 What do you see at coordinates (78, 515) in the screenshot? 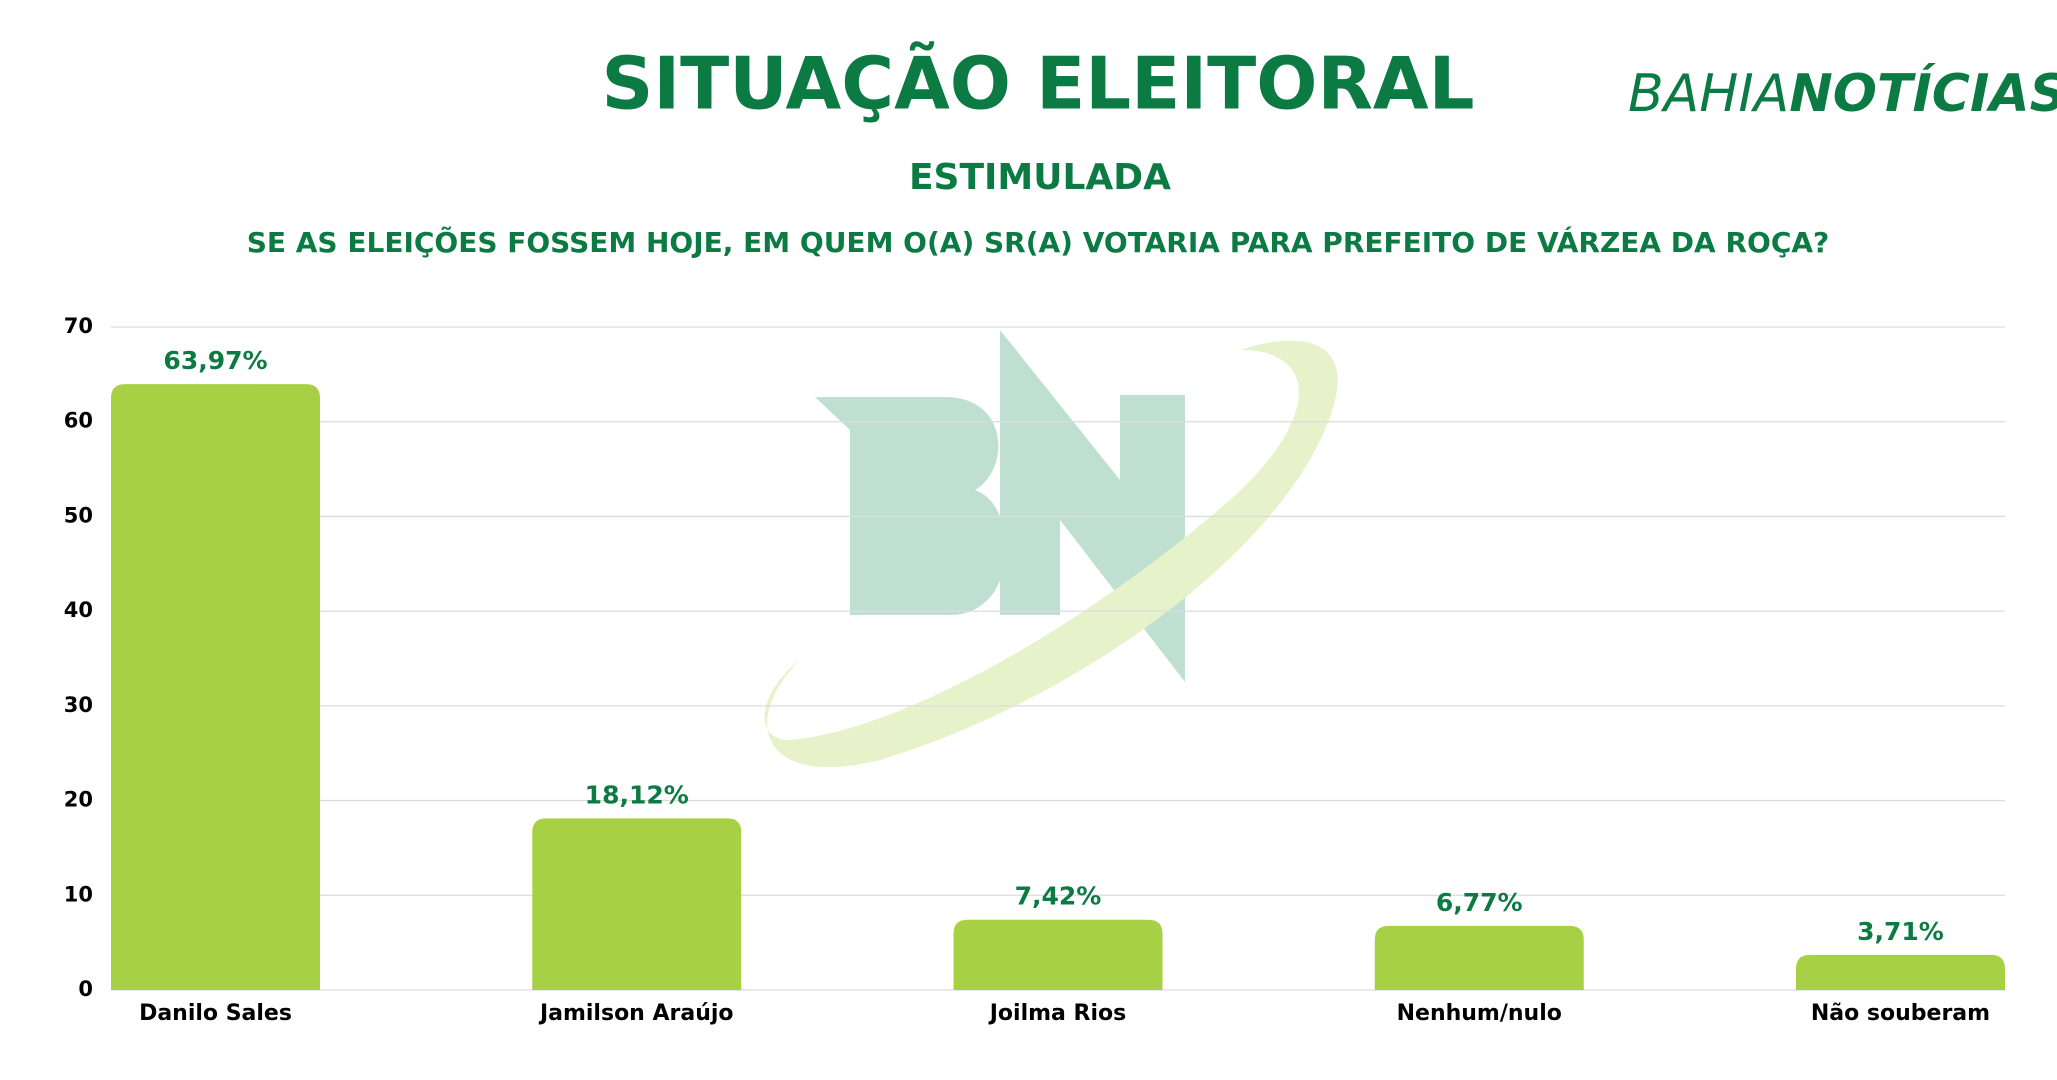
I see `y-tick-label: 50` at bounding box center [78, 515].